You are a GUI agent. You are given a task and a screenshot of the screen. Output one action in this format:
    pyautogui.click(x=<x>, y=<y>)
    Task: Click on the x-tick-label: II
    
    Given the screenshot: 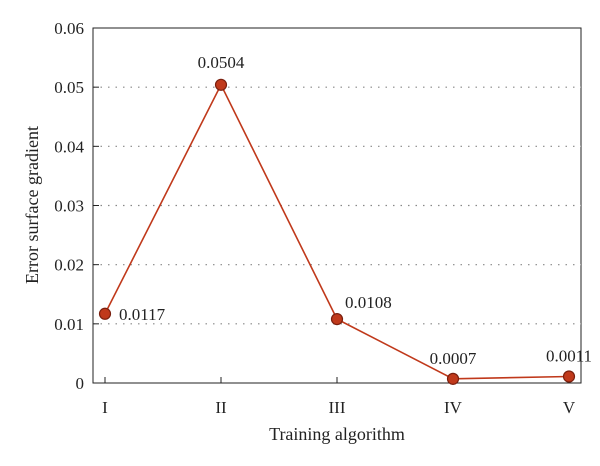 What is the action you would take?
    pyautogui.click(x=221, y=407)
    